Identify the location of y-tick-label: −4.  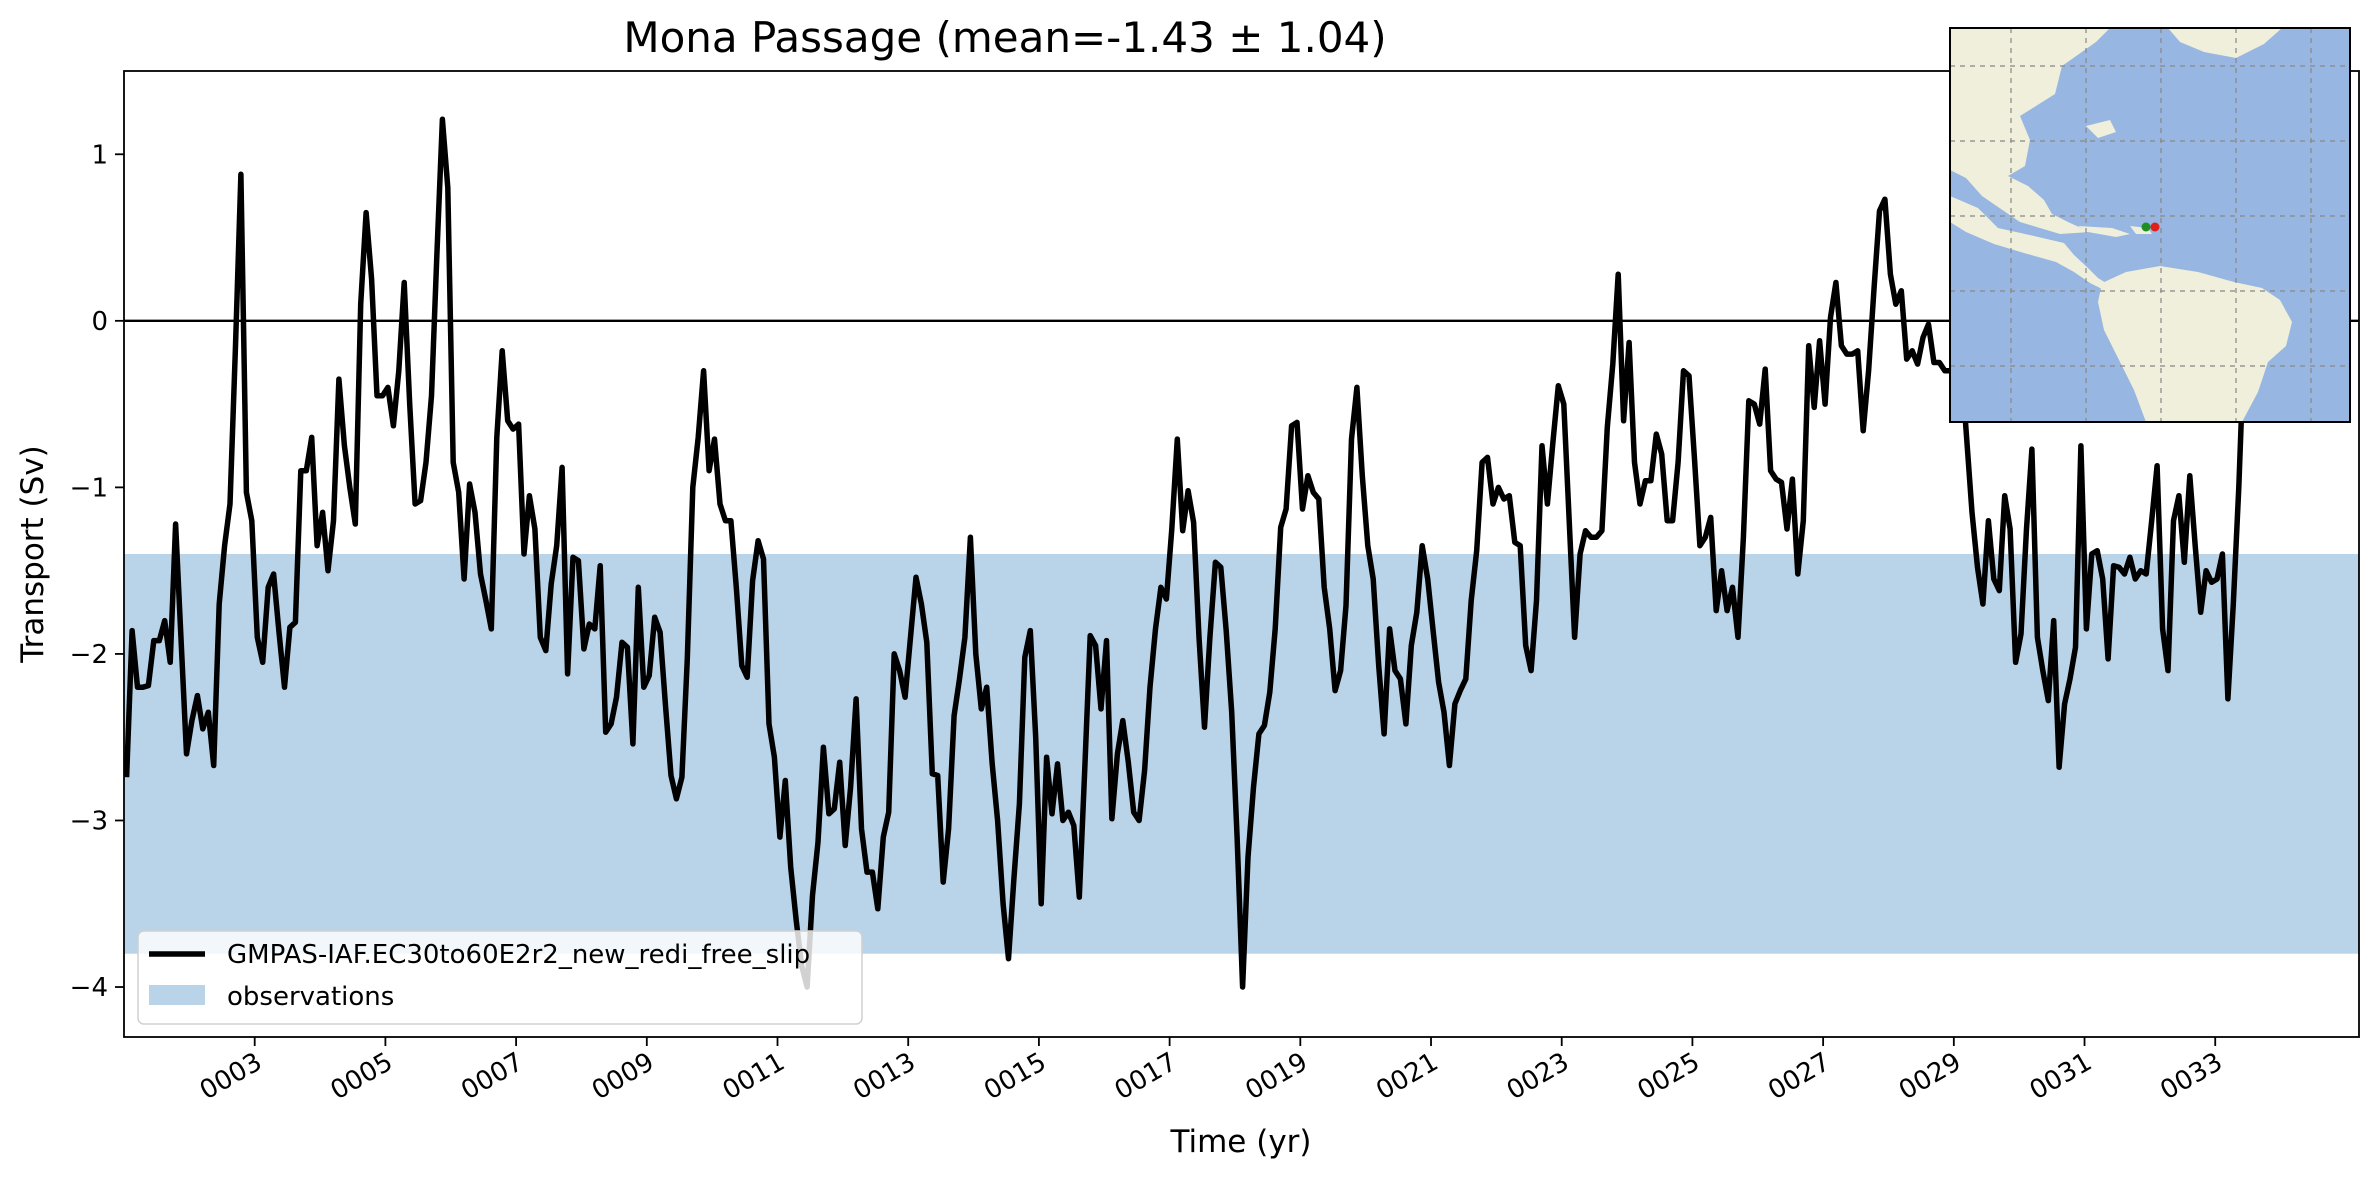
(89, 988).